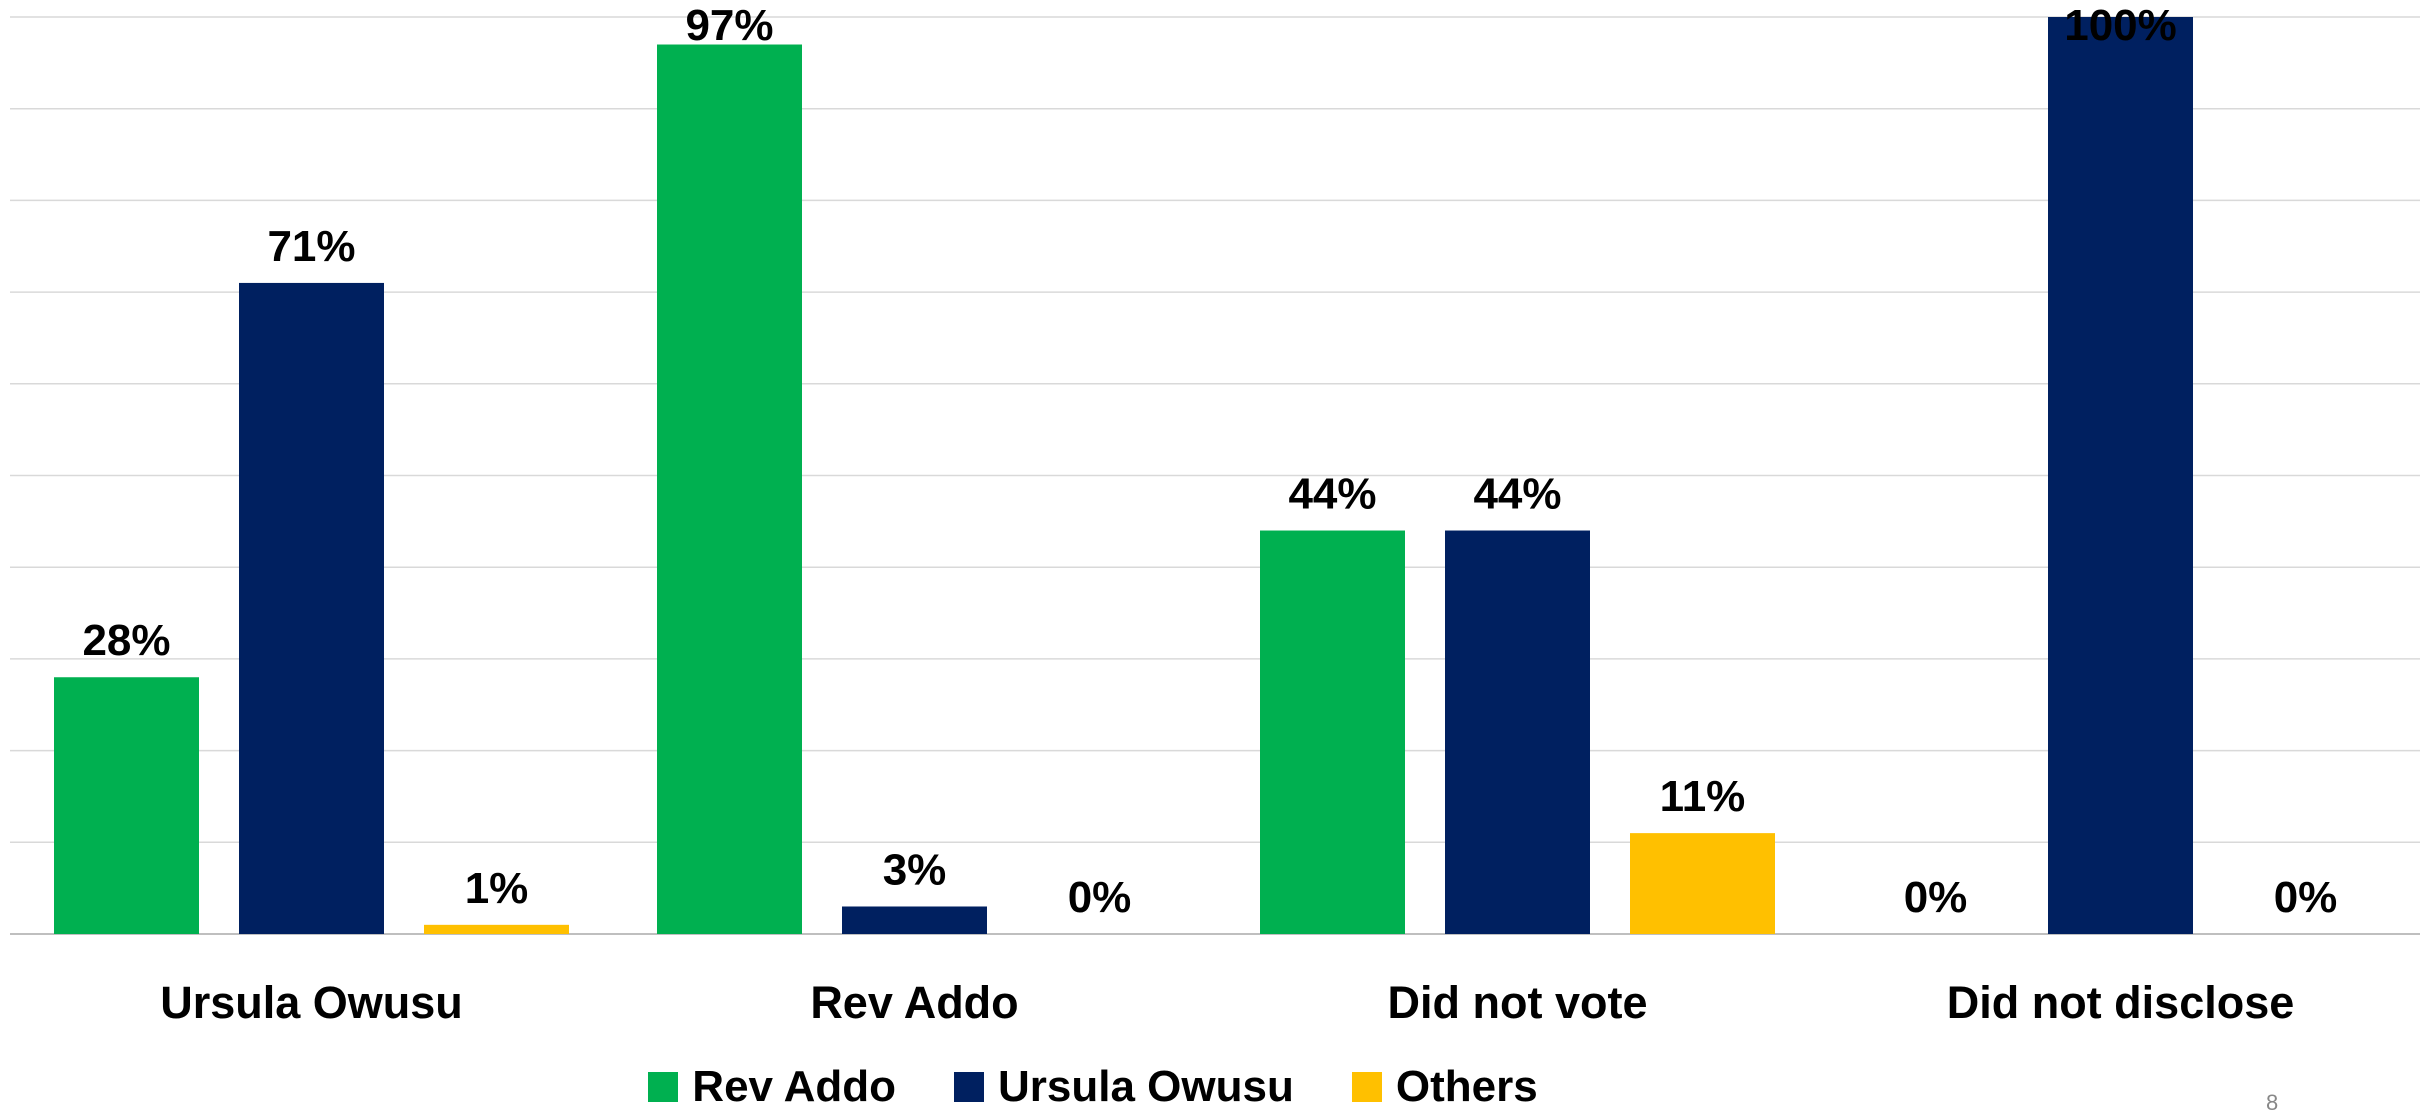 The width and height of the screenshot is (2422, 1116). What do you see at coordinates (729, 489) in the screenshot?
I see `bar-rev-addo-rev-addo` at bounding box center [729, 489].